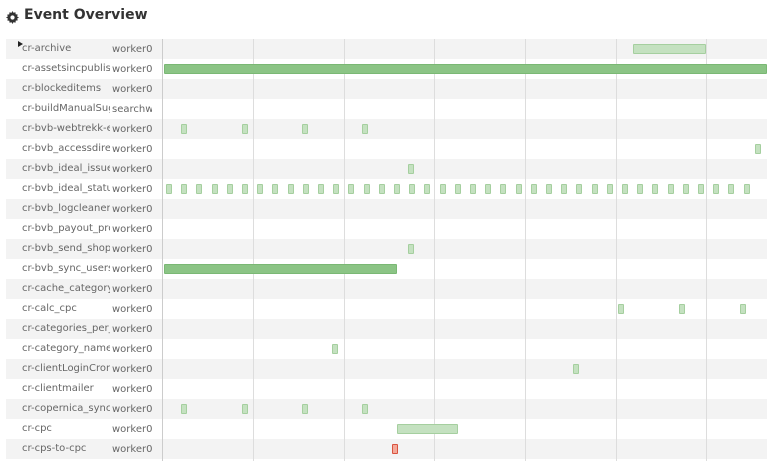 The width and height of the screenshot is (767, 461). What do you see at coordinates (386, 149) in the screenshot?
I see `event-row: cr-bvb_accessdirectworker0` at bounding box center [386, 149].